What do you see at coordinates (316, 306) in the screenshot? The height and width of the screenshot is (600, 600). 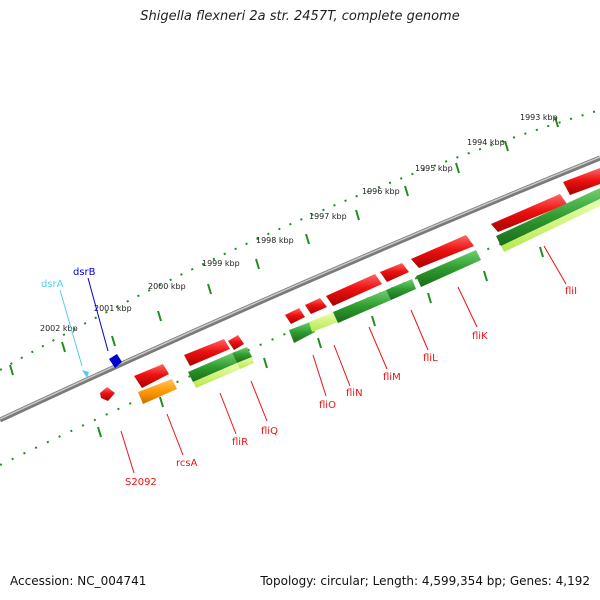 I see `fliN-gene-red` at bounding box center [316, 306].